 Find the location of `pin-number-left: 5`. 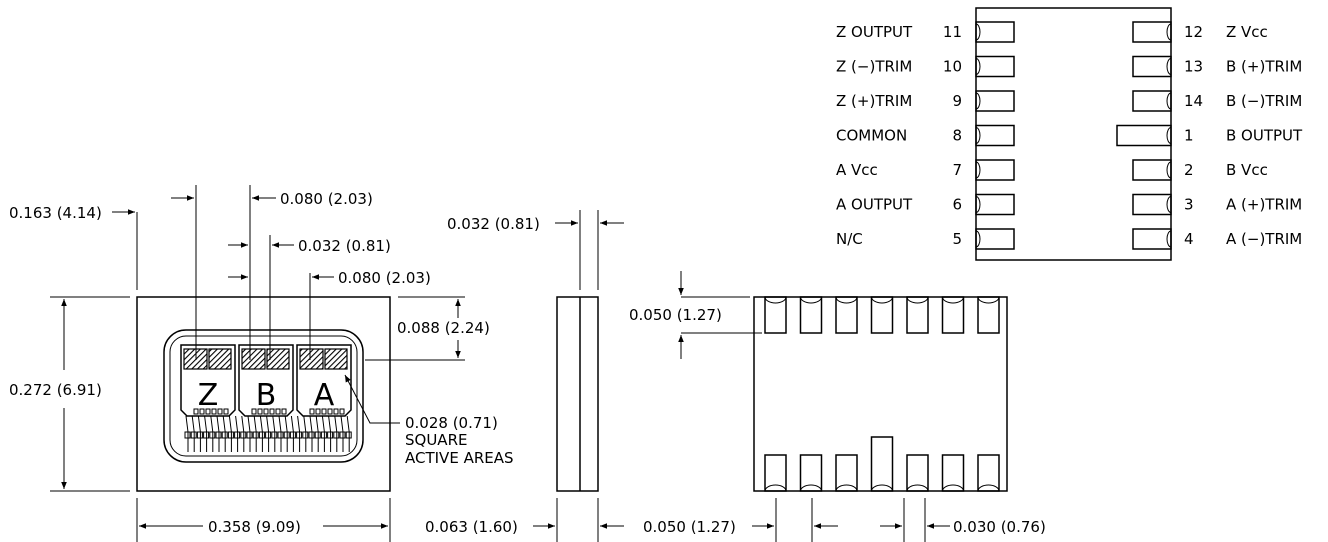

pin-number-left: 5 is located at coordinates (957, 239).